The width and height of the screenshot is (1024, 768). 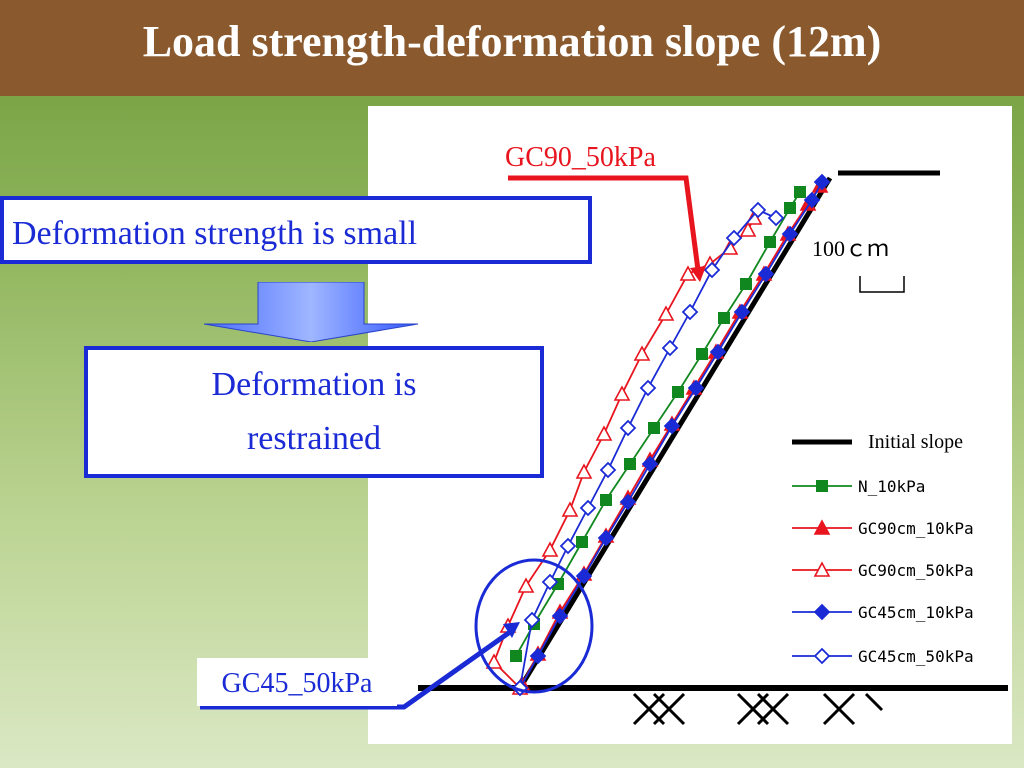 I want to click on gc45-arrow, so click(x=360, y=666).